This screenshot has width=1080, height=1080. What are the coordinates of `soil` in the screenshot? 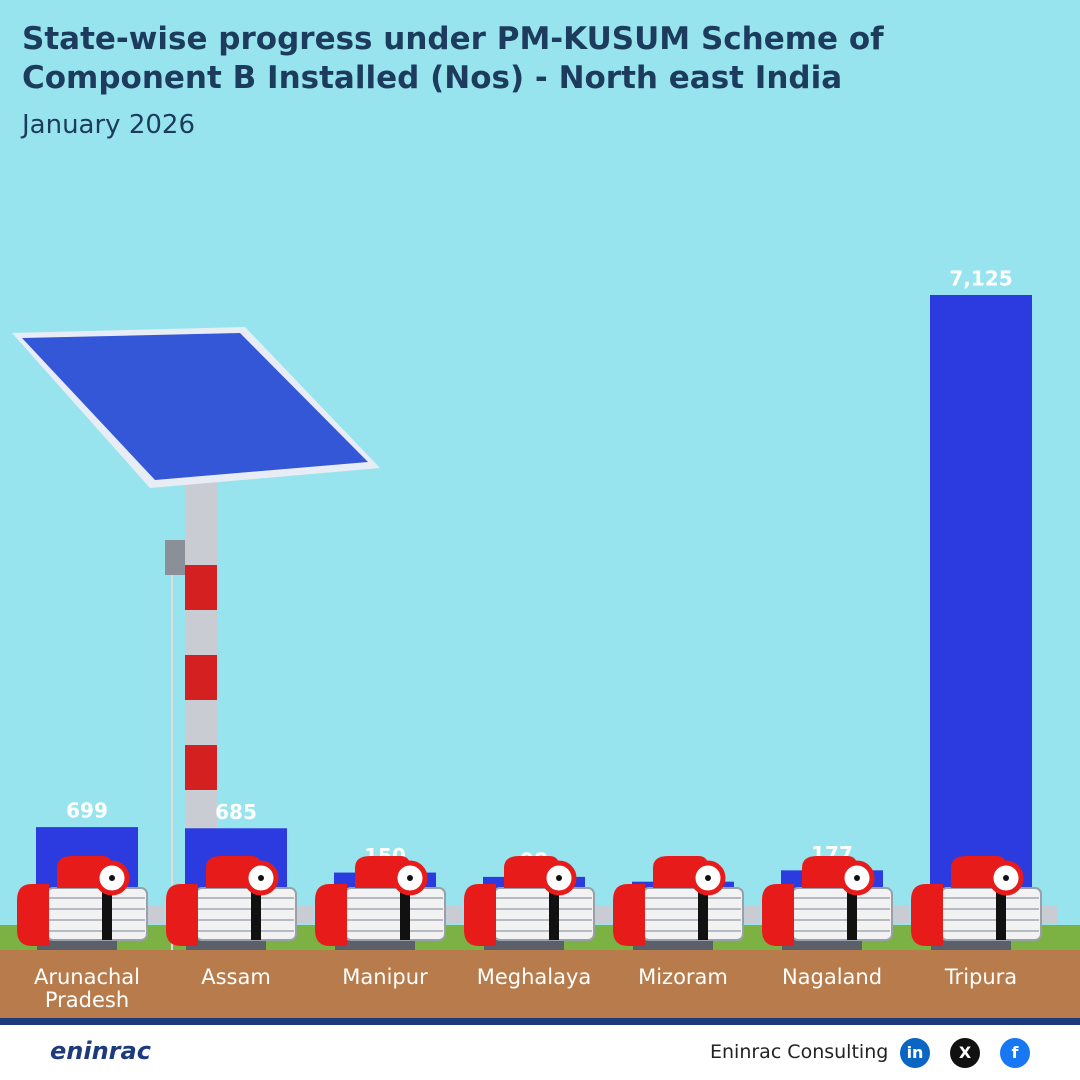 It's located at (540, 985).